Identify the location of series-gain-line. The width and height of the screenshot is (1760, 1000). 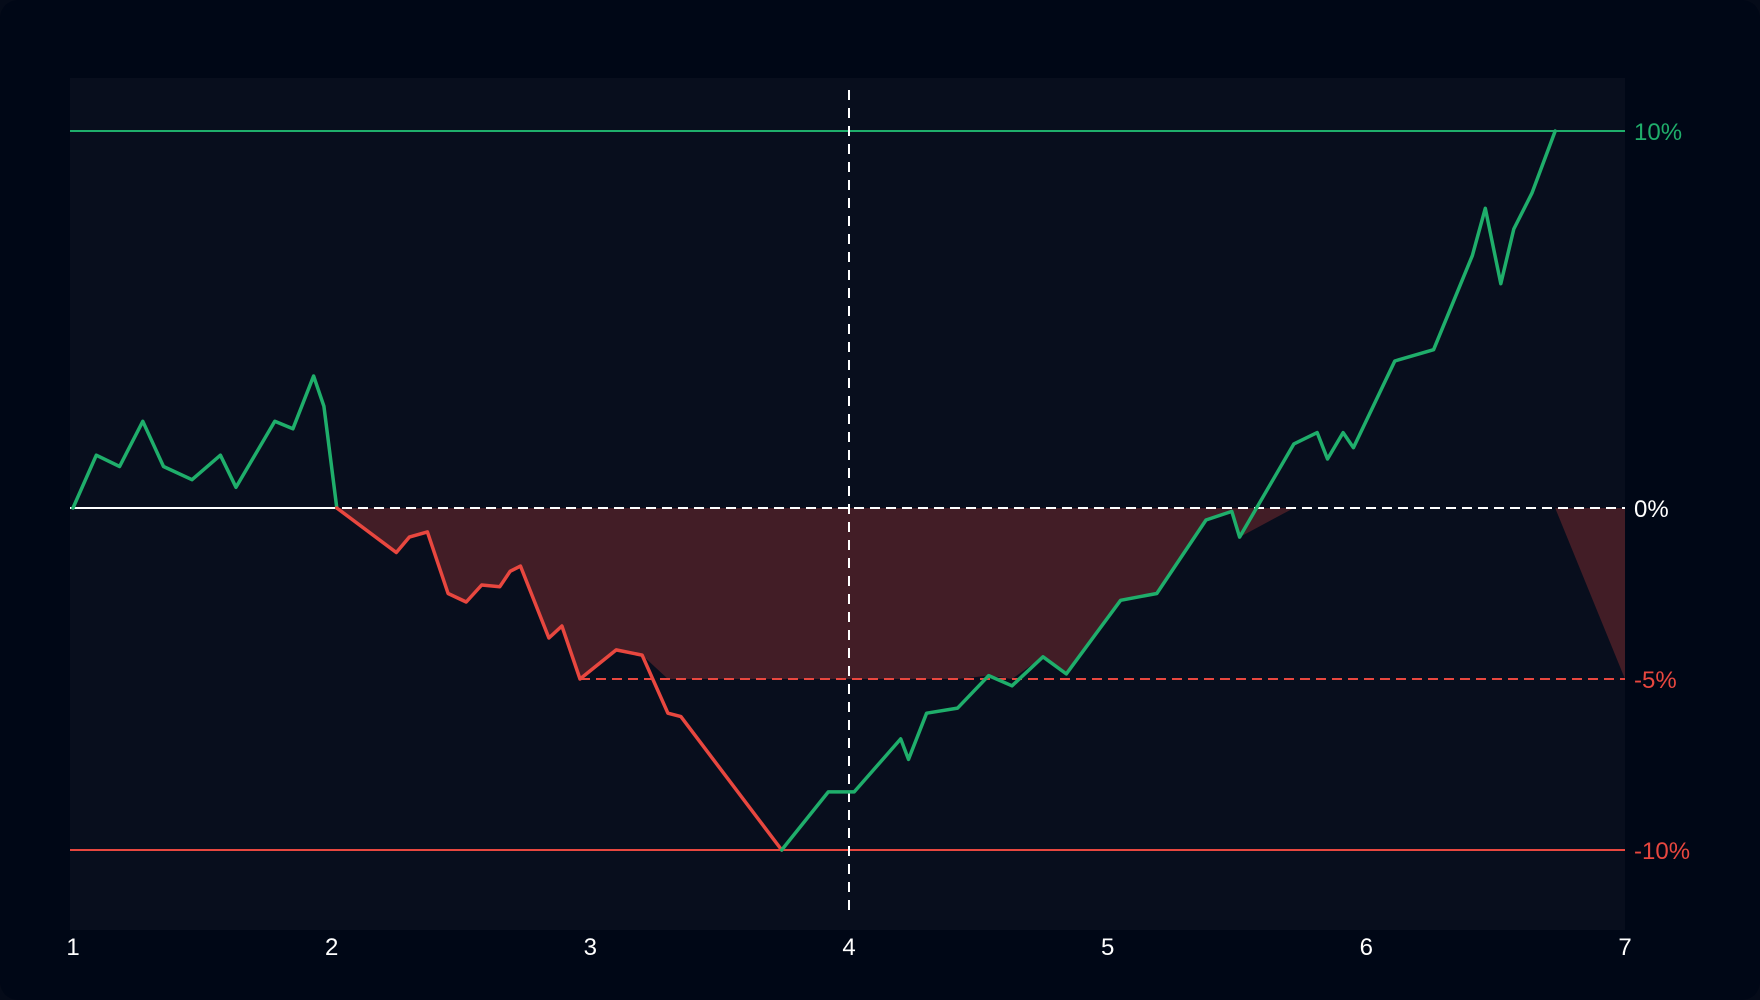
(205, 442).